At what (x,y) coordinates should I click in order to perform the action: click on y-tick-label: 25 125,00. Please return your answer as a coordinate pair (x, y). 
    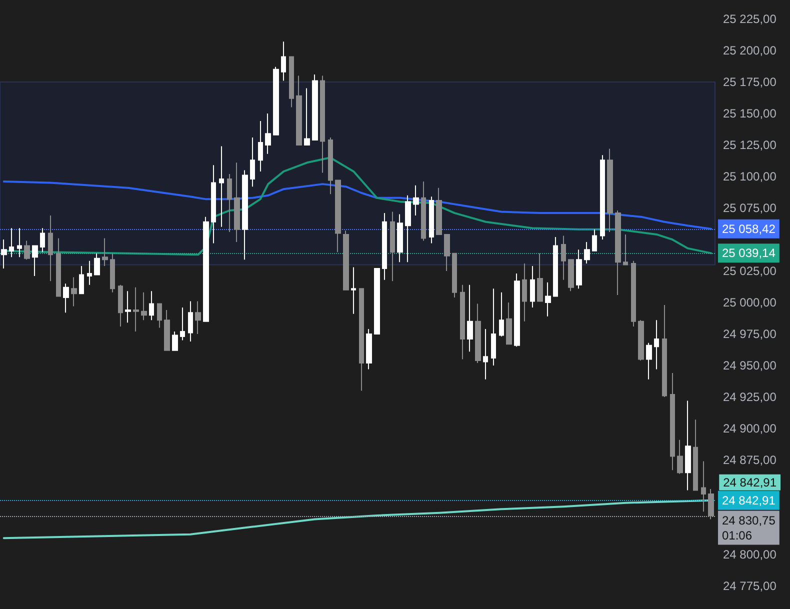
    Looking at the image, I should click on (750, 145).